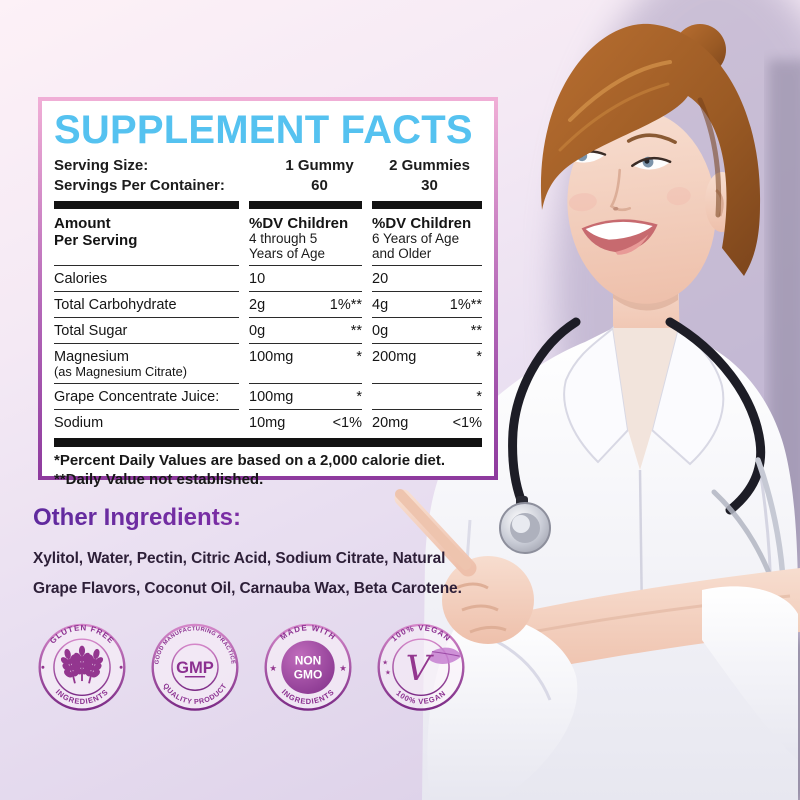  What do you see at coordinates (268, 442) in the screenshot?
I see `footnote-divider` at bounding box center [268, 442].